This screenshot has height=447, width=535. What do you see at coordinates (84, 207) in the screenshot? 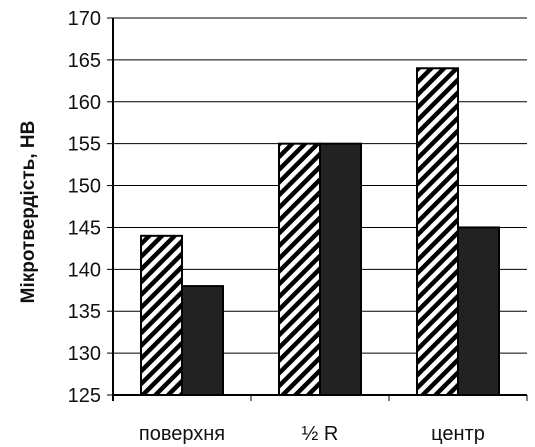
I see `y-tick-labels: 125 130 135 140 145 150 155 160 165 170` at bounding box center [84, 207].